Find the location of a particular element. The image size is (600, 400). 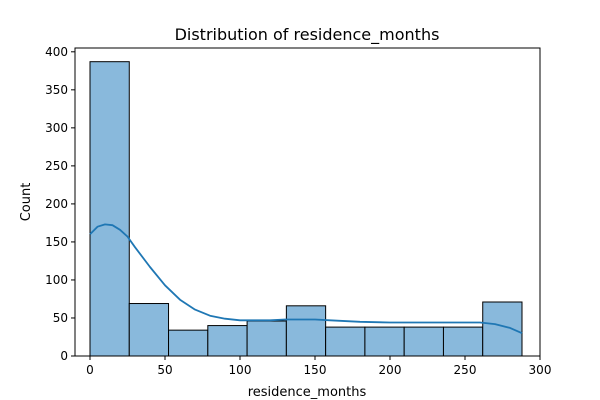

x-tick-label: 300 is located at coordinates (540, 370).